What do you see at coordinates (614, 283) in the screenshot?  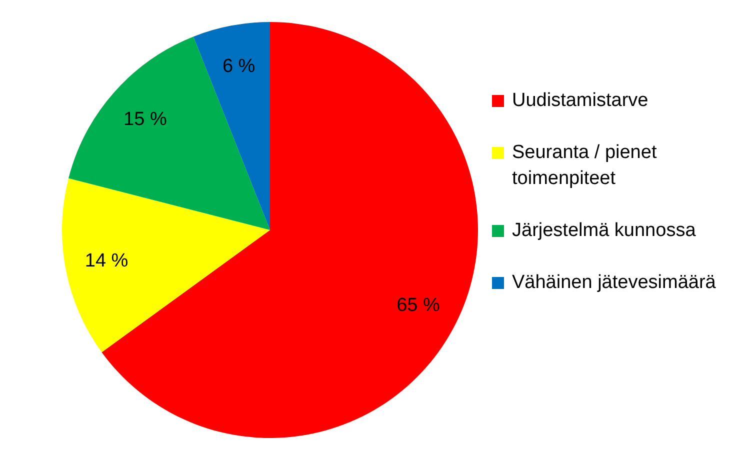 I see `legend-label: Vähäinen jätevesimäärä` at bounding box center [614, 283].